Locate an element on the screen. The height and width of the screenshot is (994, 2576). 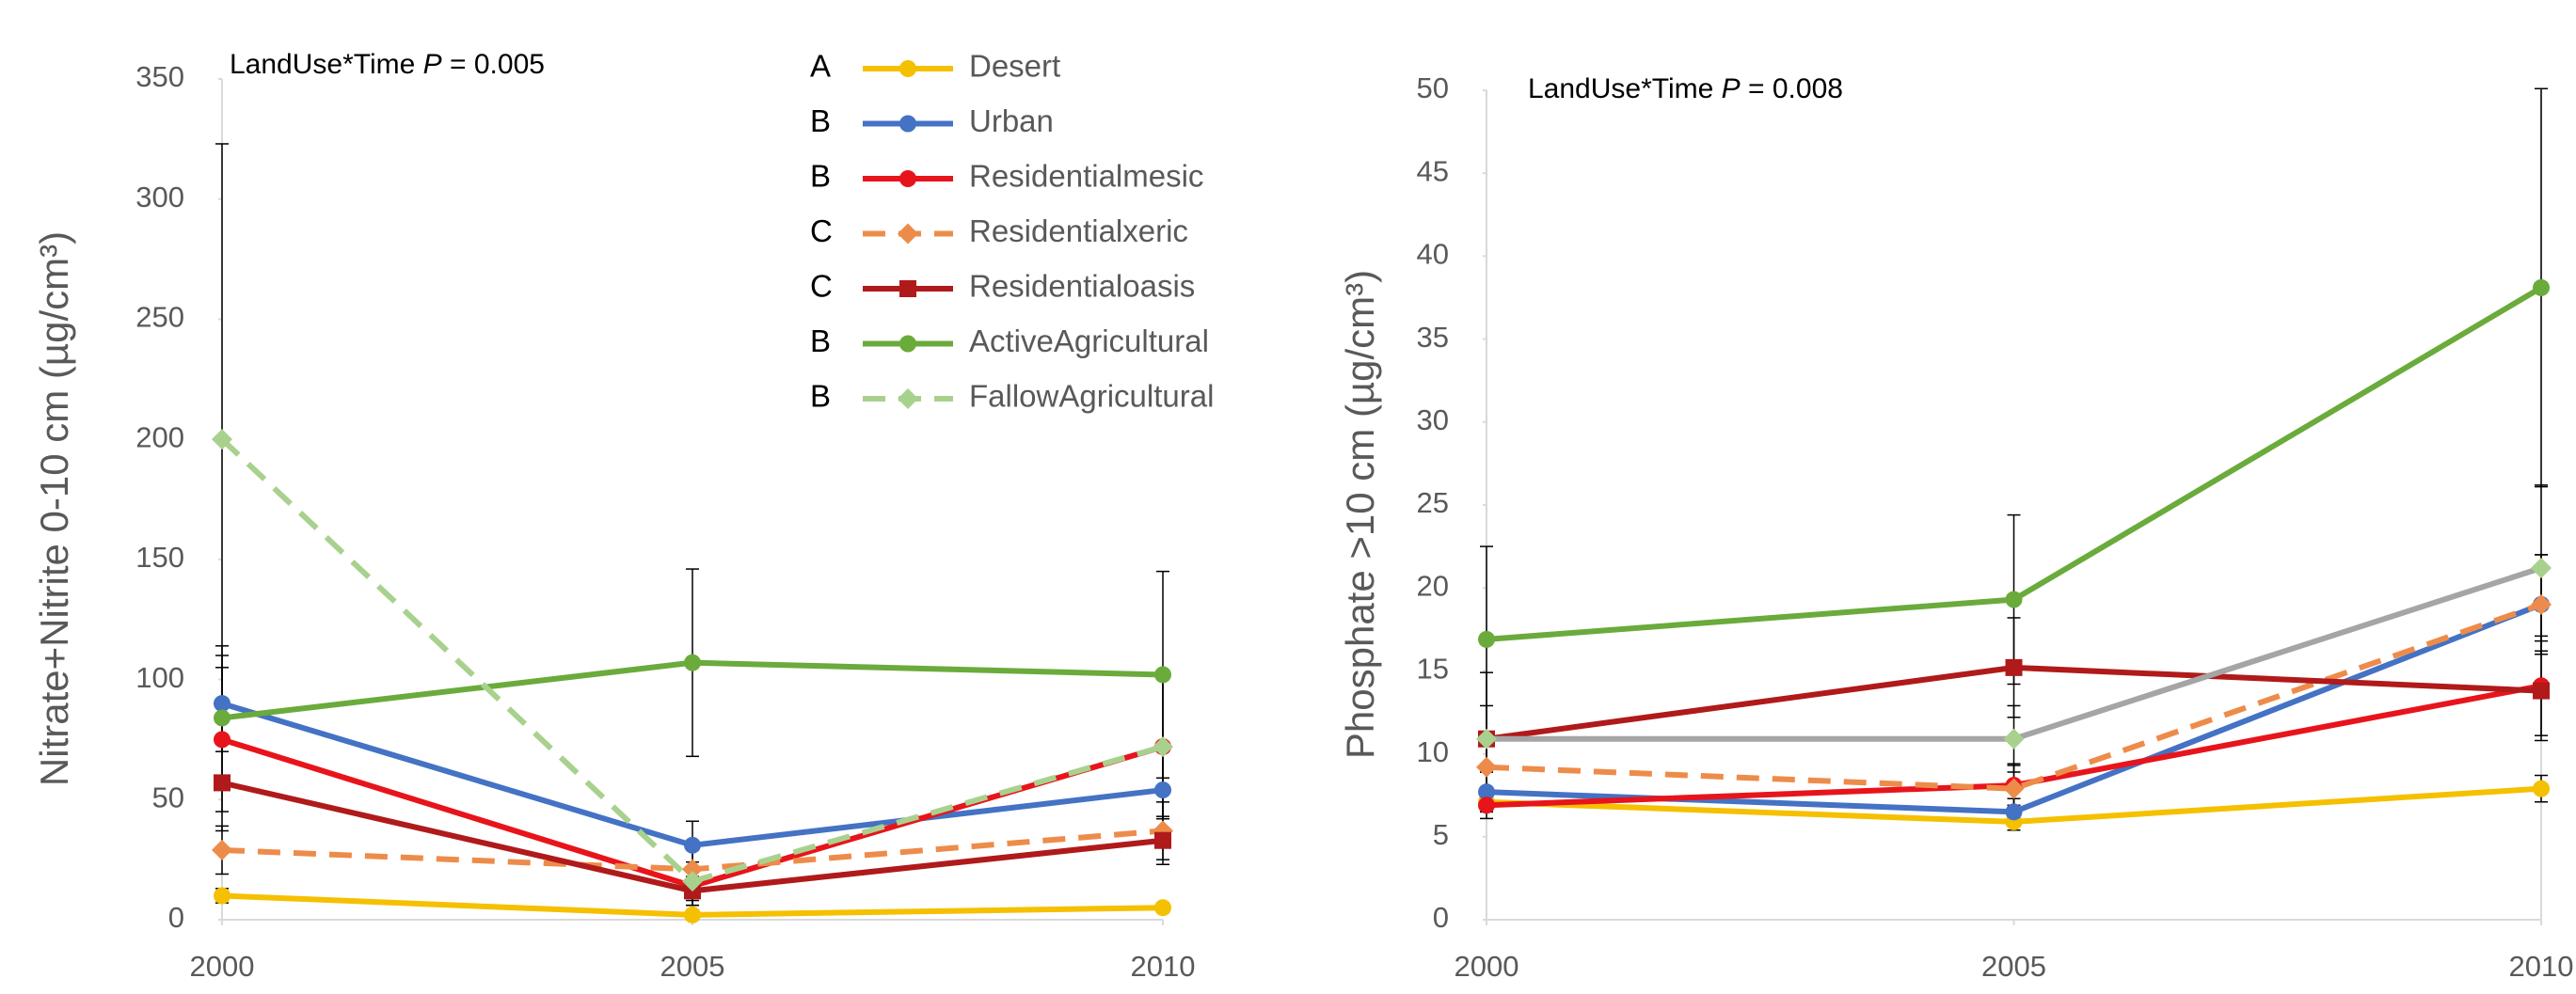
y-tick-label: 100 is located at coordinates (159, 677).